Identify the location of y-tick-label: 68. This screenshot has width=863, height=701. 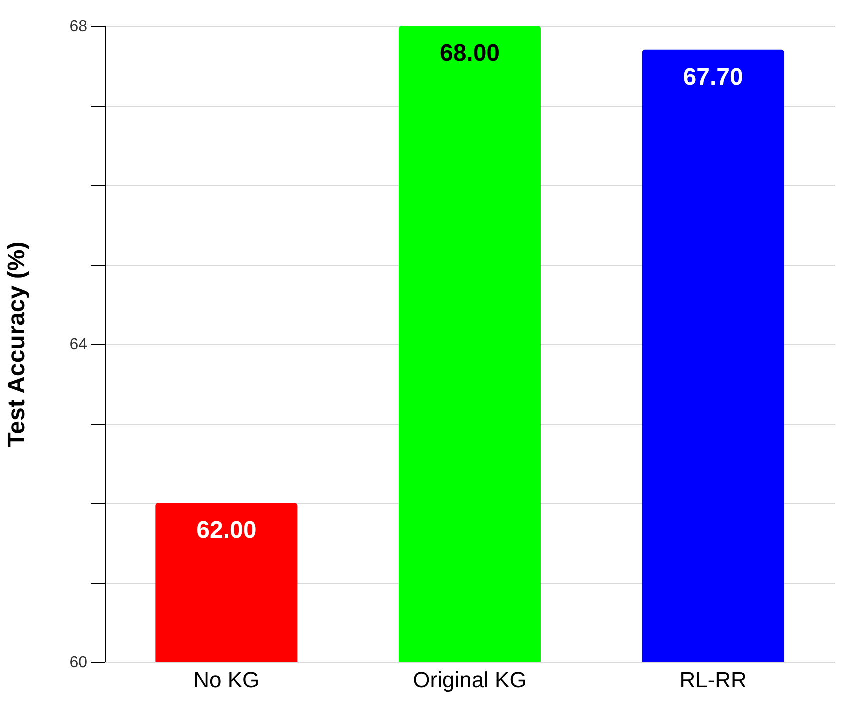
(79, 27).